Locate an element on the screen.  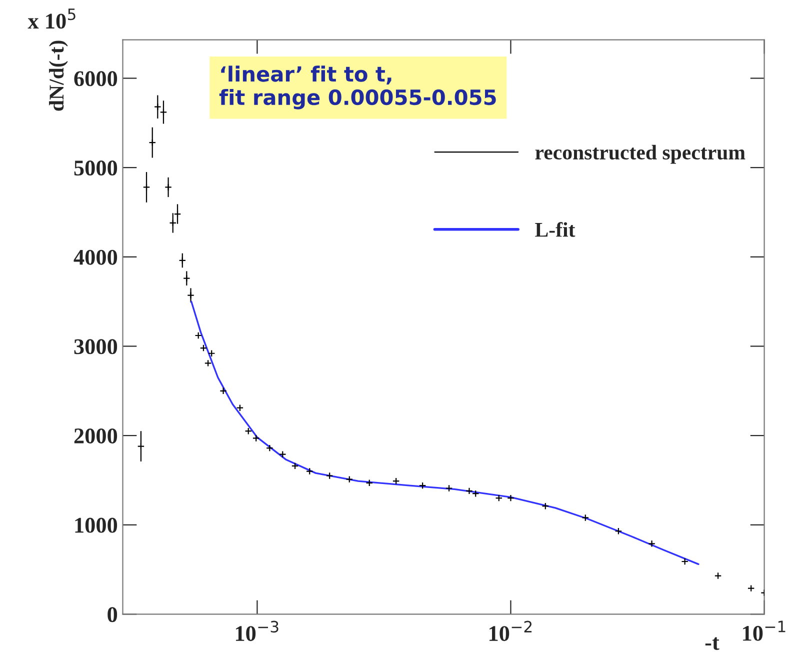
legend-label: L-fit is located at coordinates (555, 229).